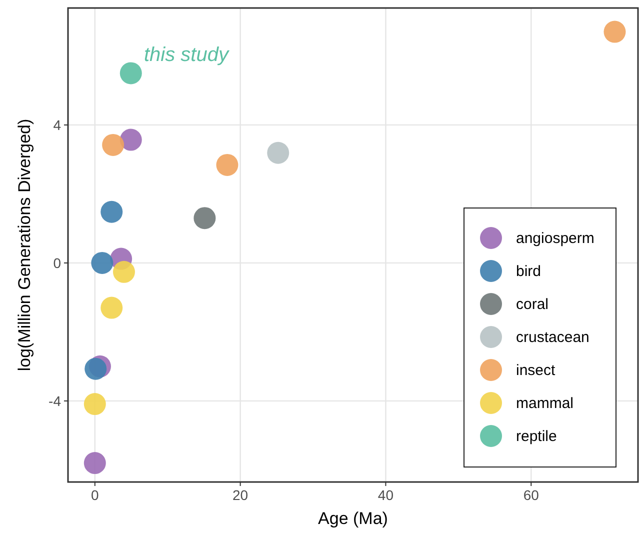 This screenshot has height=539, width=643. Describe the element at coordinates (95, 495) in the screenshot. I see `x-tick-label: 0` at that location.